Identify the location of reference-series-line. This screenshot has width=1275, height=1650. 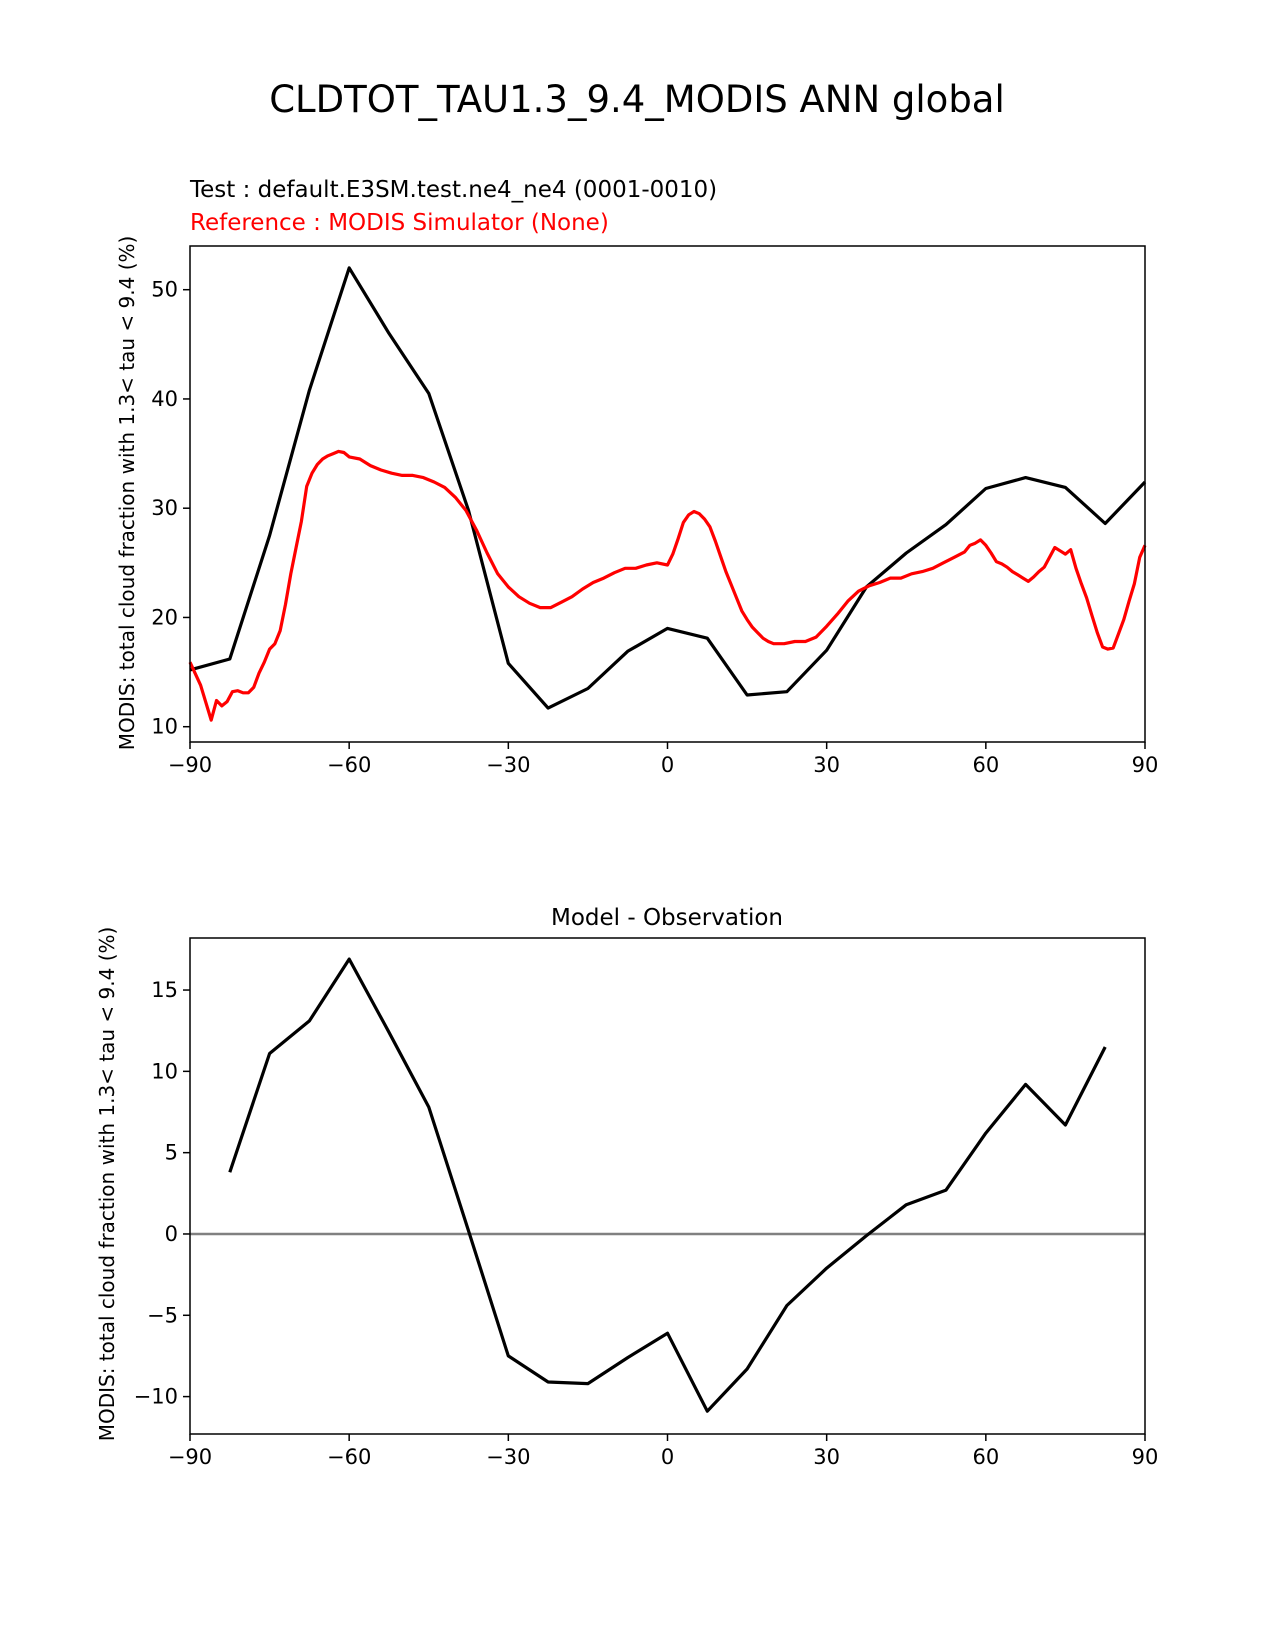
(667, 585).